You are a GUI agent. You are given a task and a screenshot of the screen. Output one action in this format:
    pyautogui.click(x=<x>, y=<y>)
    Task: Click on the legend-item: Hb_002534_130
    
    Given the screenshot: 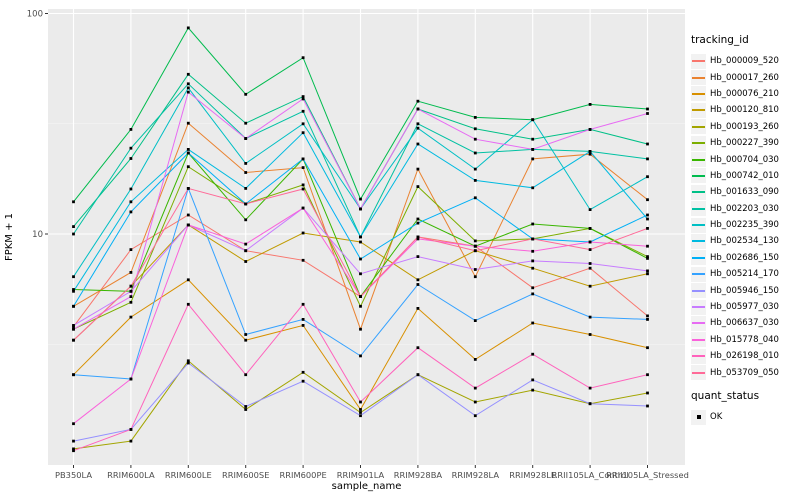 What is the action you would take?
    pyautogui.click(x=745, y=241)
    